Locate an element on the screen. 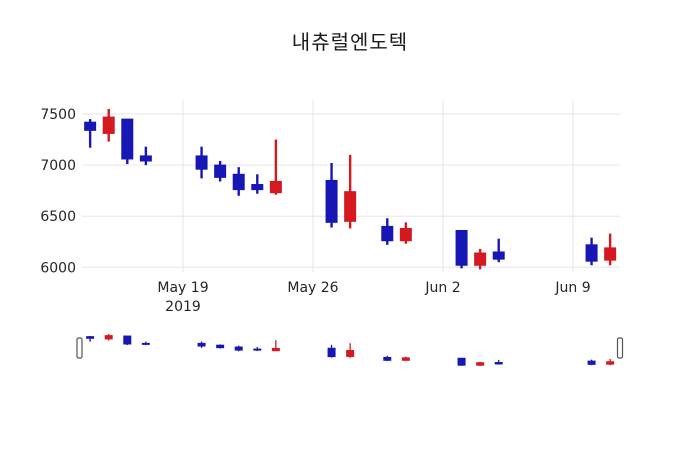 Image resolution: width=700 pixels, height=450 pixels. x-axis-year-label: 2019 is located at coordinates (183, 307).